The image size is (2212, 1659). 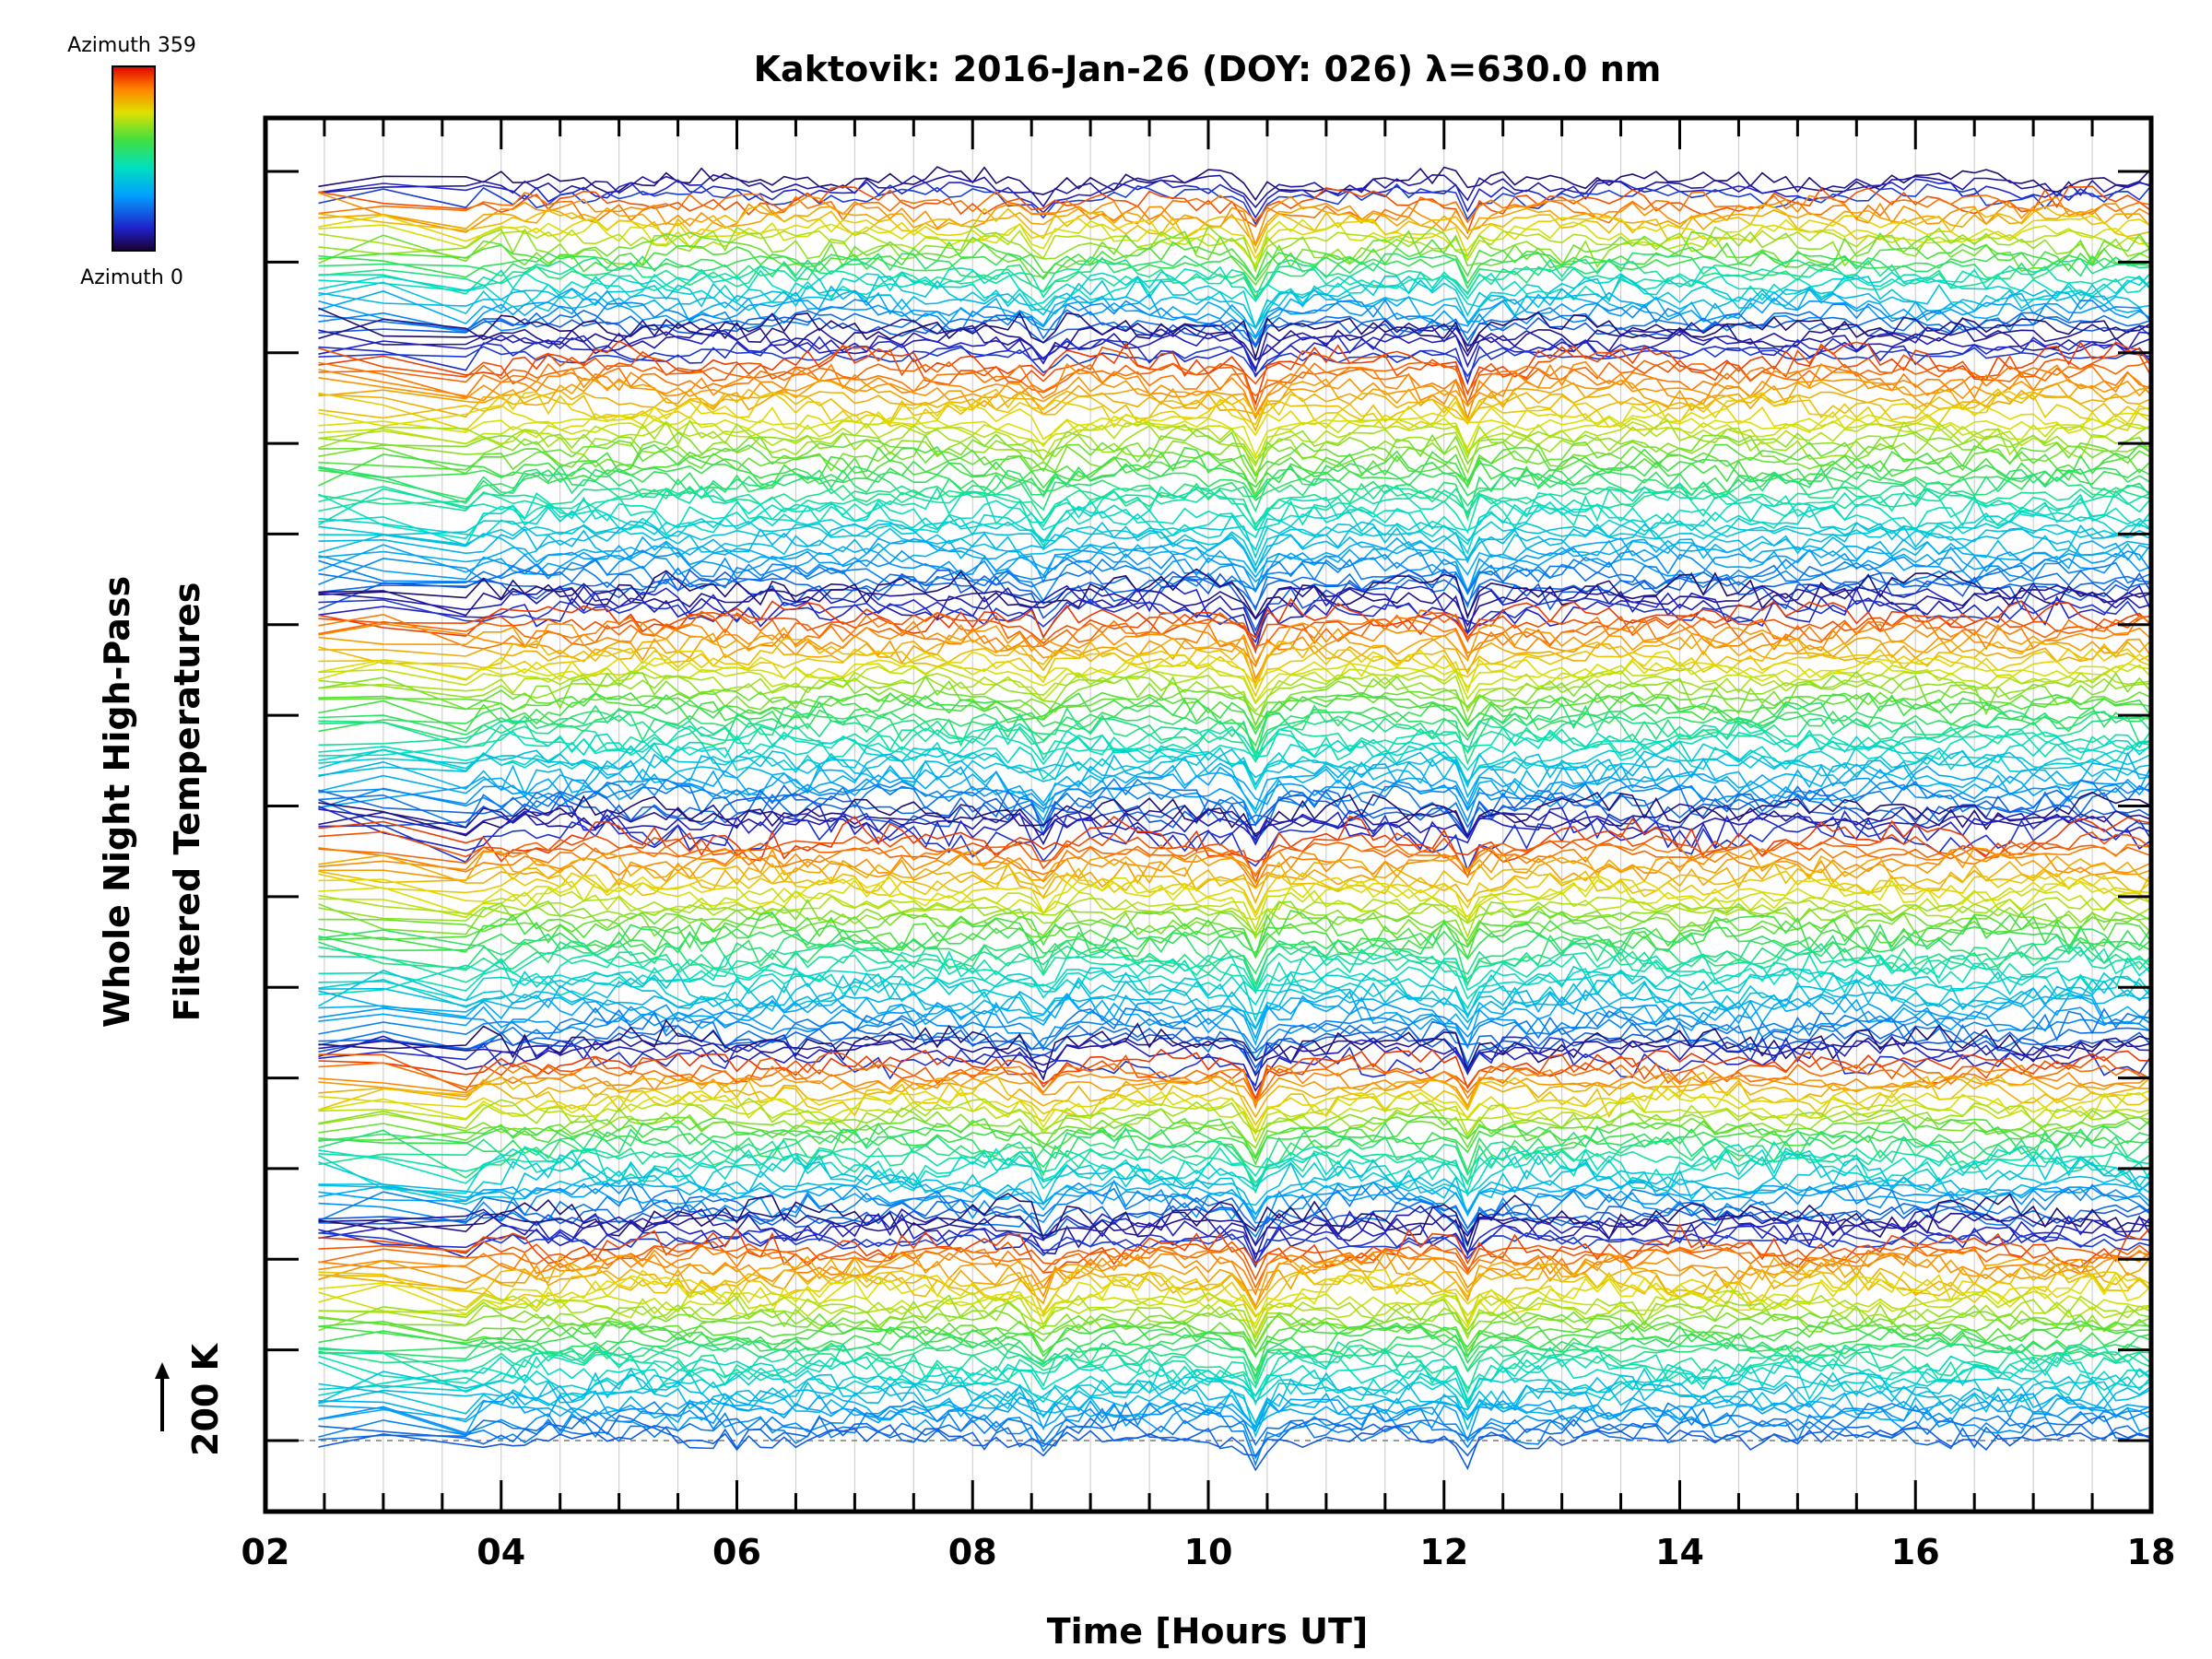 I want to click on scale-bar-arrowhead, so click(x=162, y=1370).